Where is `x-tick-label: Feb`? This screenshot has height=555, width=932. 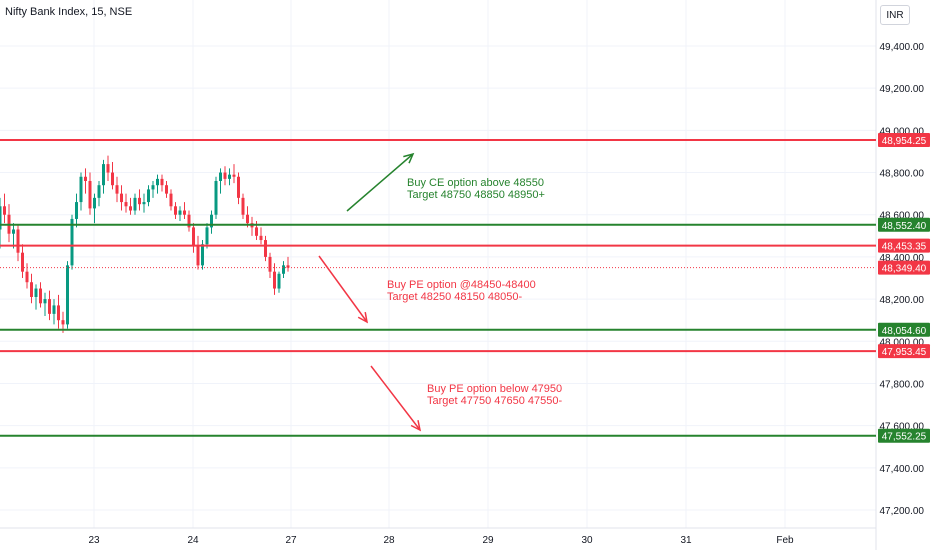 x-tick-label: Feb is located at coordinates (785, 540).